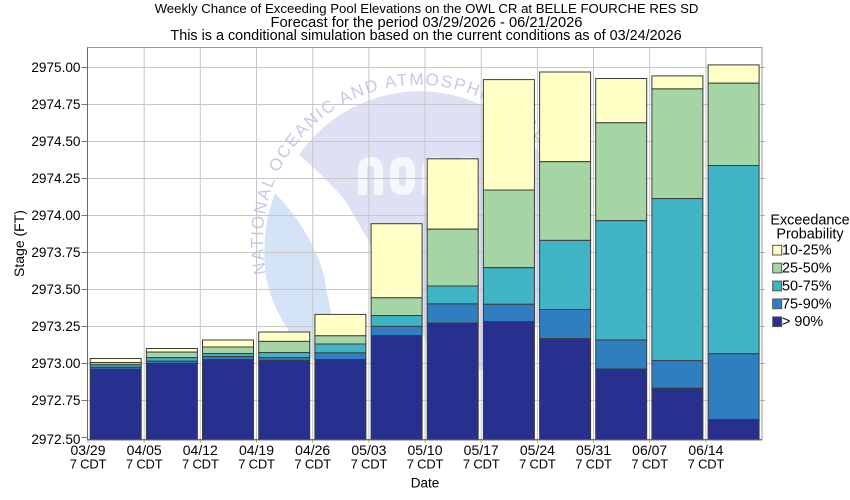 Image resolution: width=850 pixels, height=500 pixels. What do you see at coordinates (56, 67) in the screenshot?
I see `svg-text: 2975.00` at bounding box center [56, 67].